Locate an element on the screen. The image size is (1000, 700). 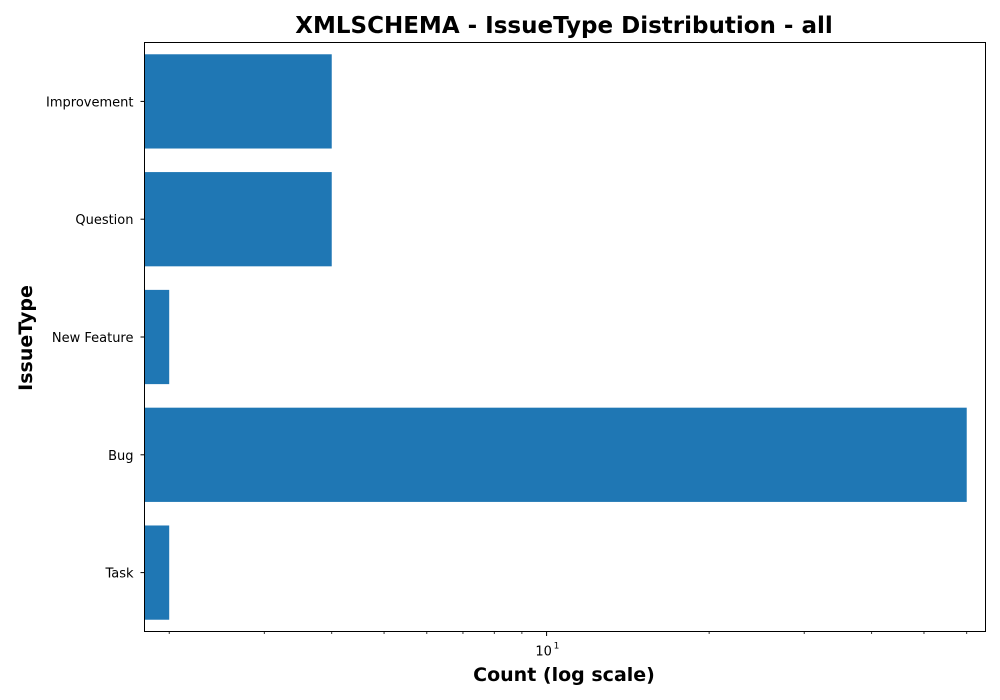
bar-new-feature is located at coordinates (157, 337).